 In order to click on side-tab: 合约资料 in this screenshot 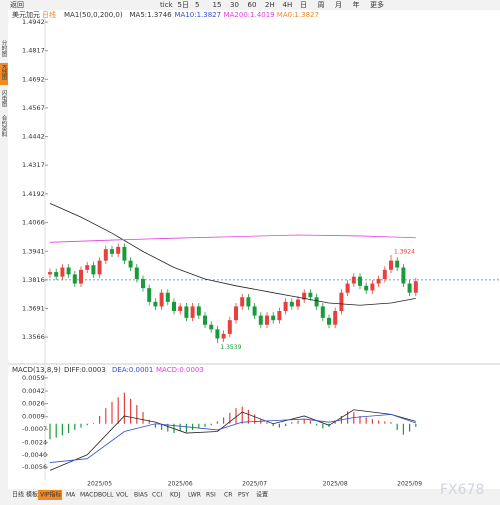, I will do `click(4, 126)`.